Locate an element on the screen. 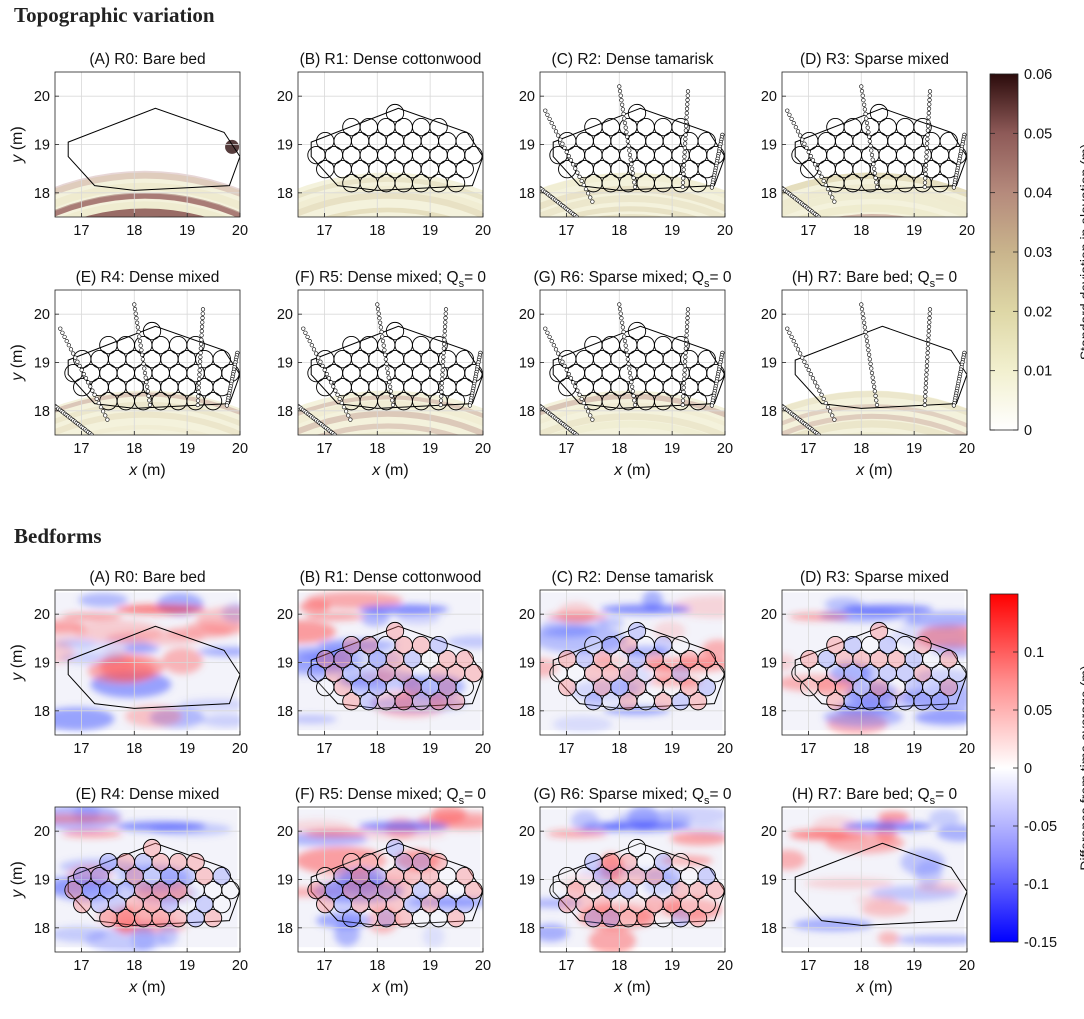 This screenshot has height=1019, width=1084. y-tick-label: 18 is located at coordinates (285, 412).